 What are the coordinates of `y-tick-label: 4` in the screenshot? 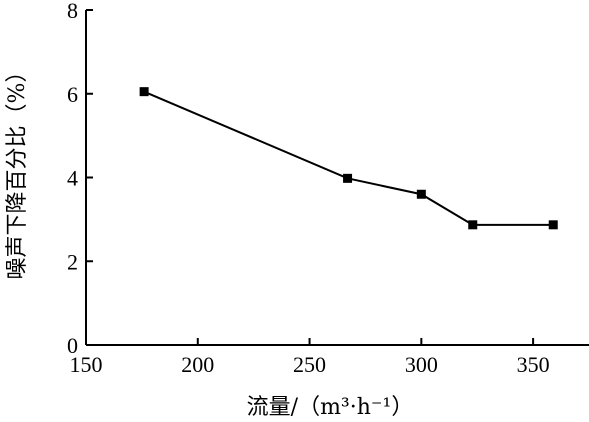 It's located at (72, 178).